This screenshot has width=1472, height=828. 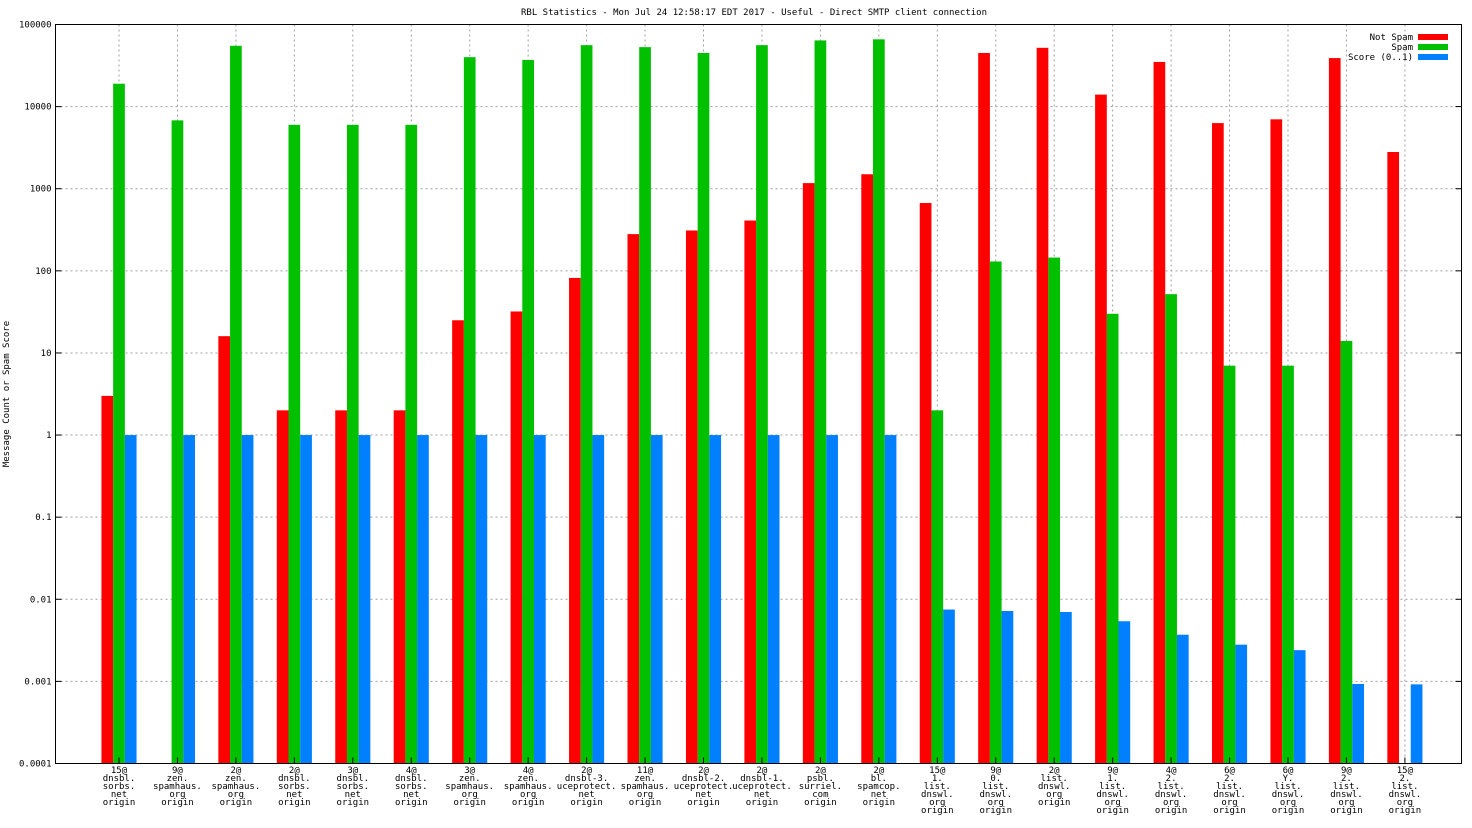 I want to click on y-tick-label: 0.0001, so click(x=35, y=765).